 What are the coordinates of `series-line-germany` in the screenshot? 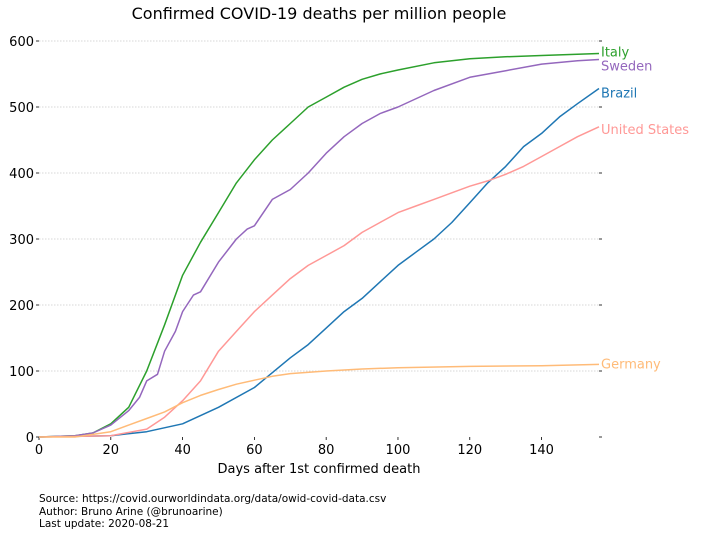 It's located at (319, 400).